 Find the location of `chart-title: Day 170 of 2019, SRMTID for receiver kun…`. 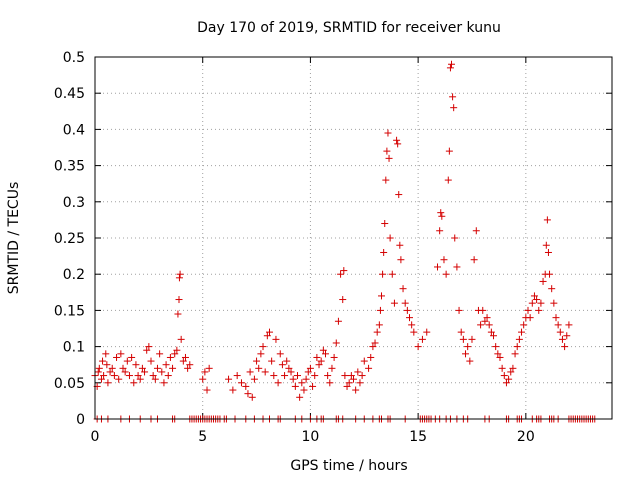

chart-title: Day 170 of 2019, SRMTID for receiver kun… is located at coordinates (349, 28).